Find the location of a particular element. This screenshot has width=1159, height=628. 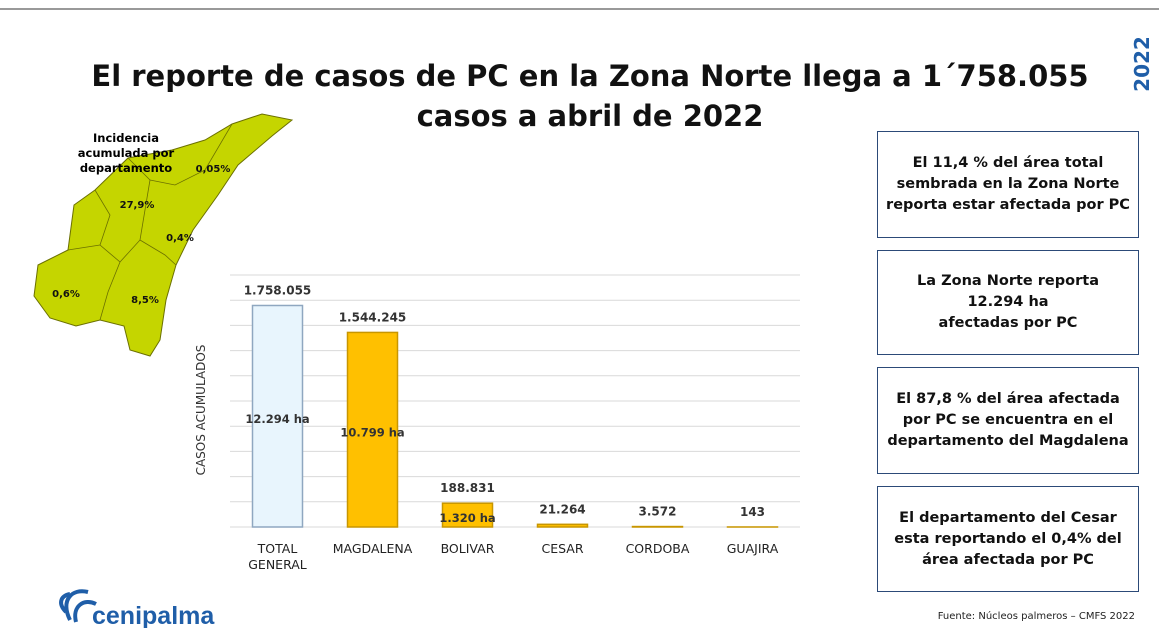

source-note: Fuente: Núcleos palmeros – CMFS 2022 is located at coordinates (1036, 616).